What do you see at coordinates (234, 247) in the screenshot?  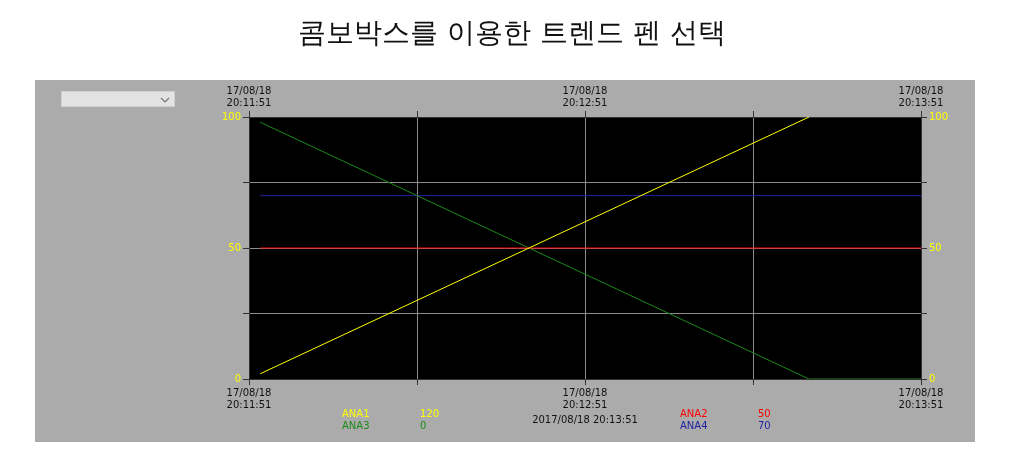 I see `y-tick-label: 50` at bounding box center [234, 247].